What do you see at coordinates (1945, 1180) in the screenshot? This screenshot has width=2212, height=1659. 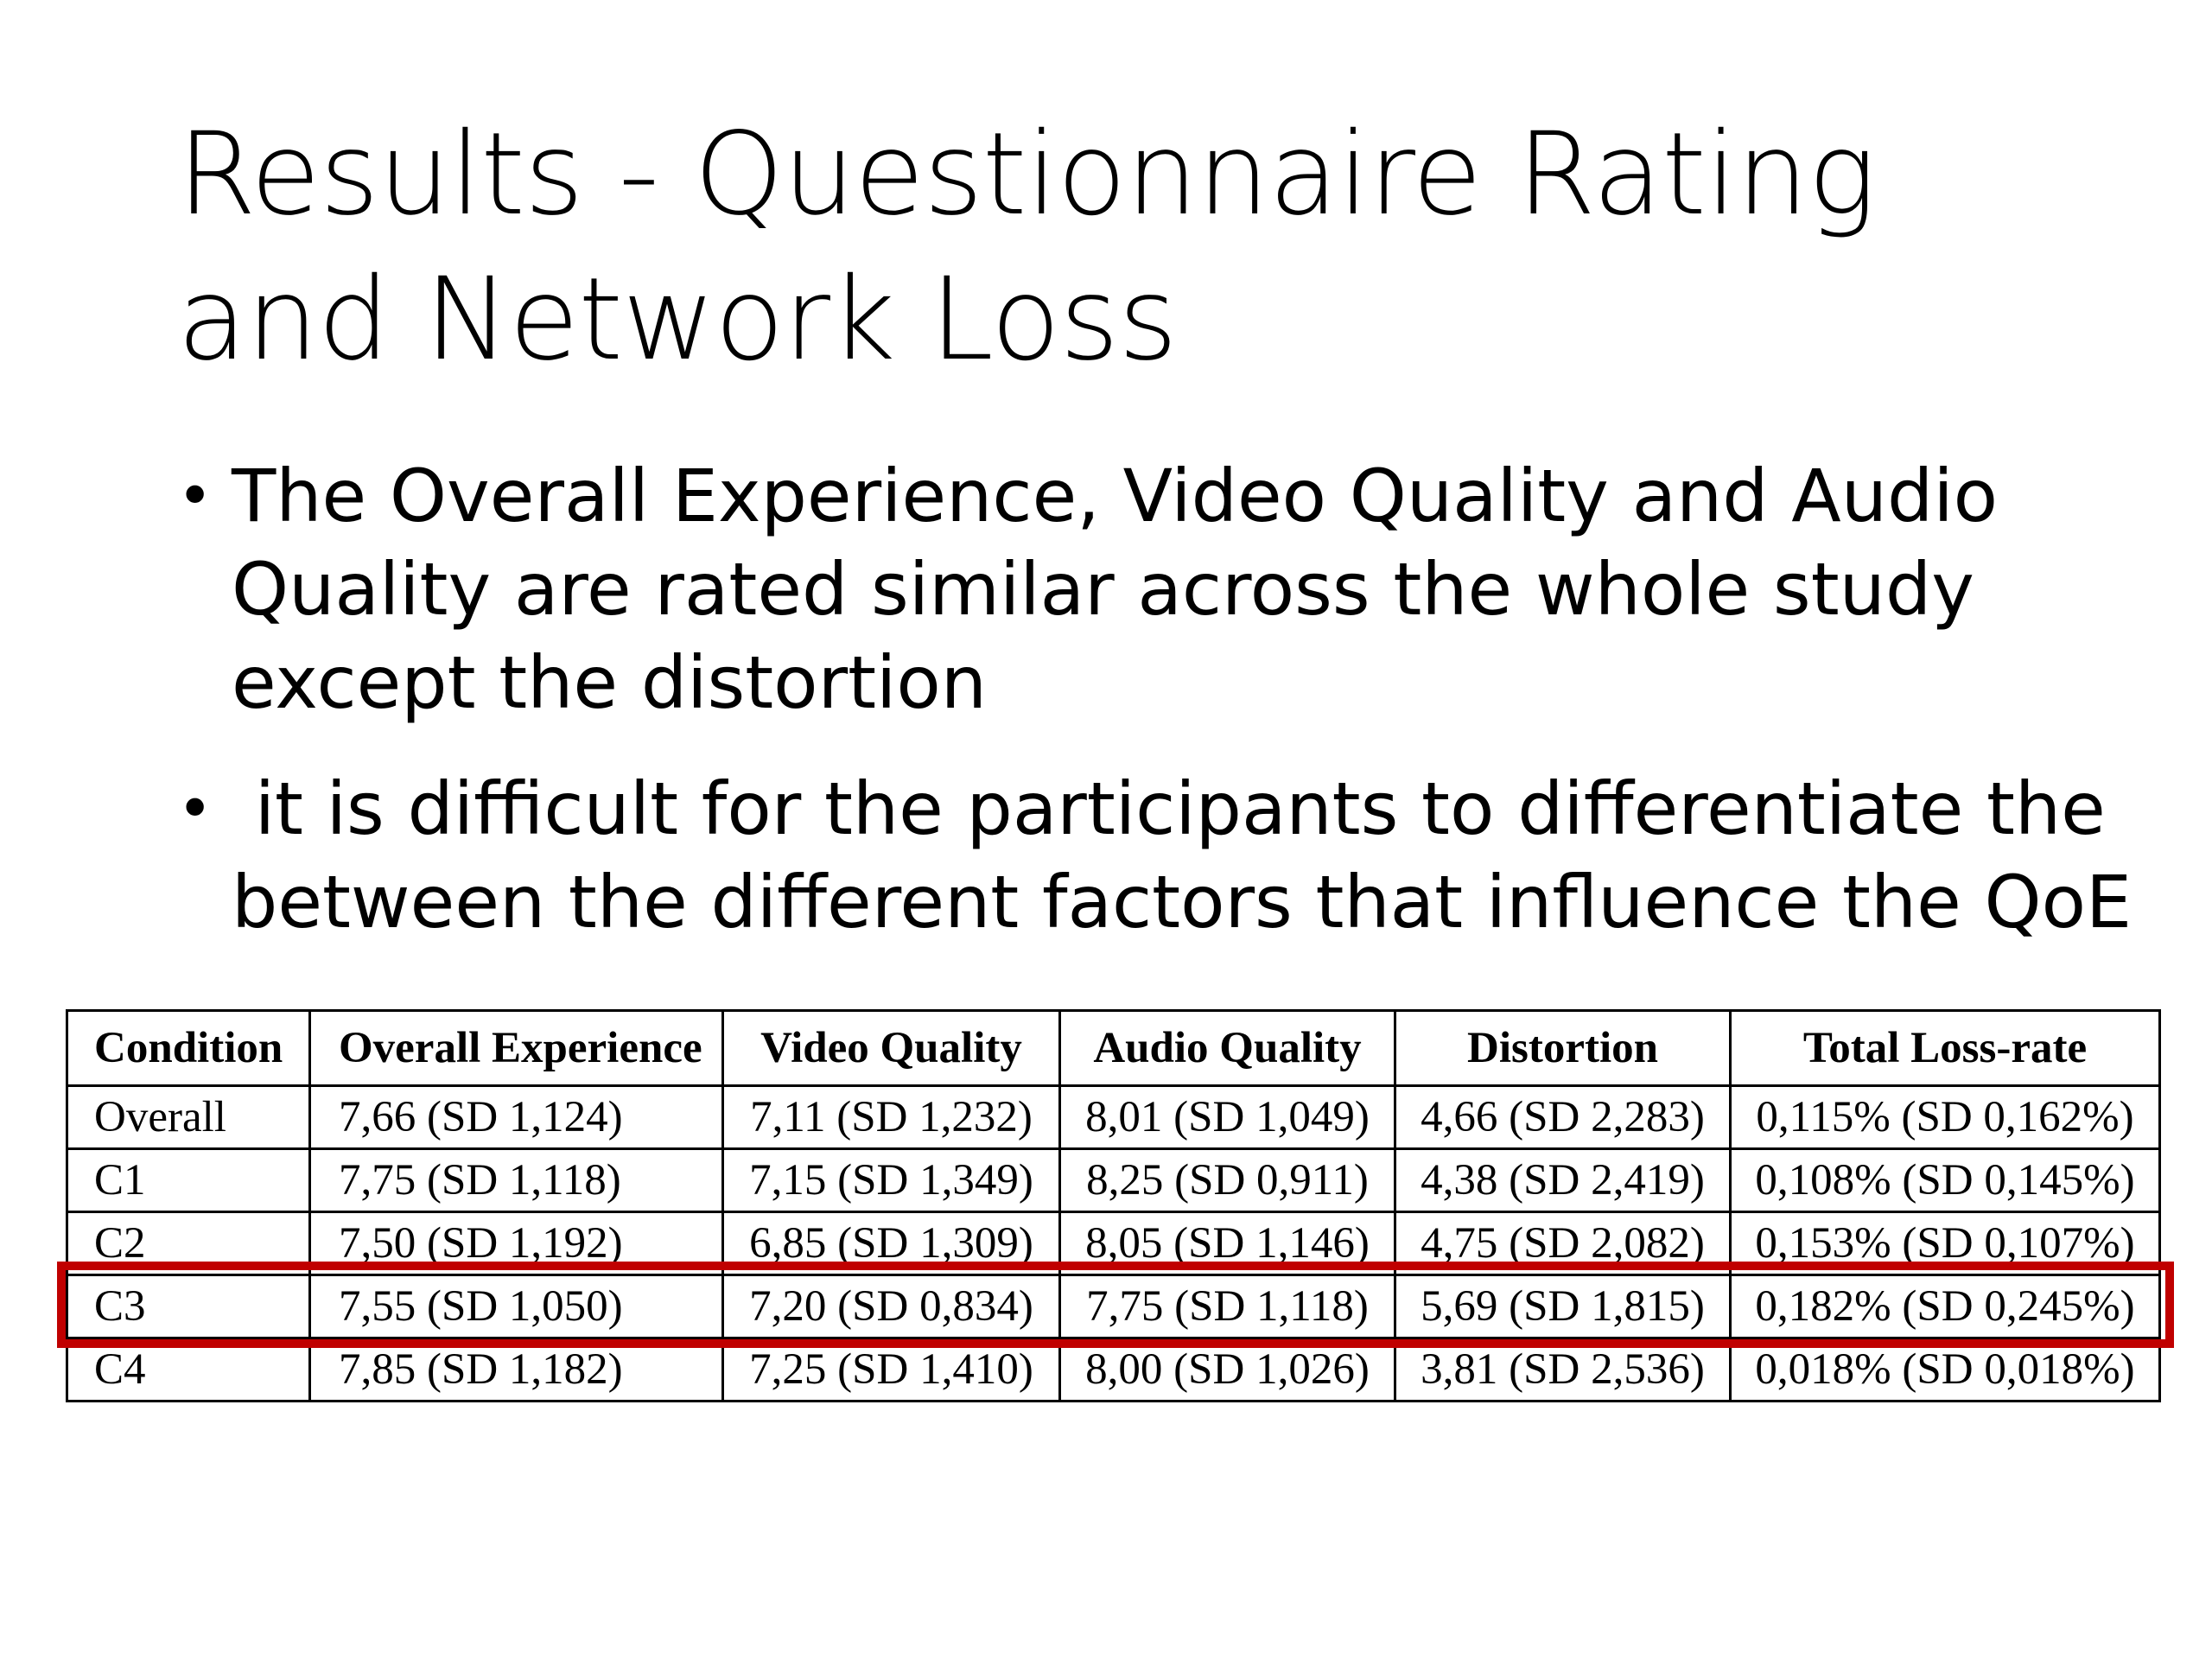 I see `table-cell: 0,108% (SD 0,145%)` at bounding box center [1945, 1180].